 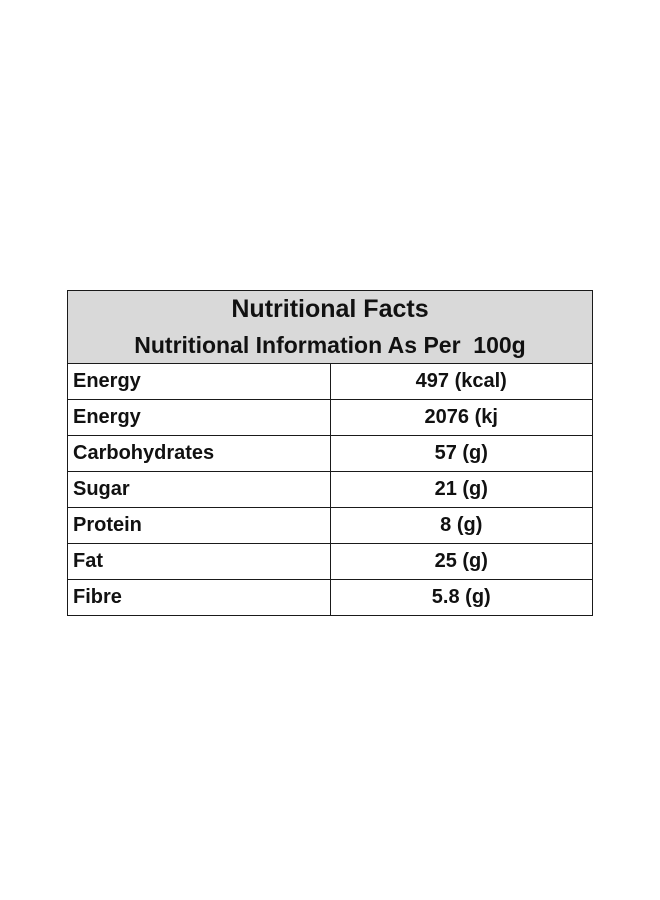 I want to click on nutrient-label: Sugar, so click(x=199, y=489).